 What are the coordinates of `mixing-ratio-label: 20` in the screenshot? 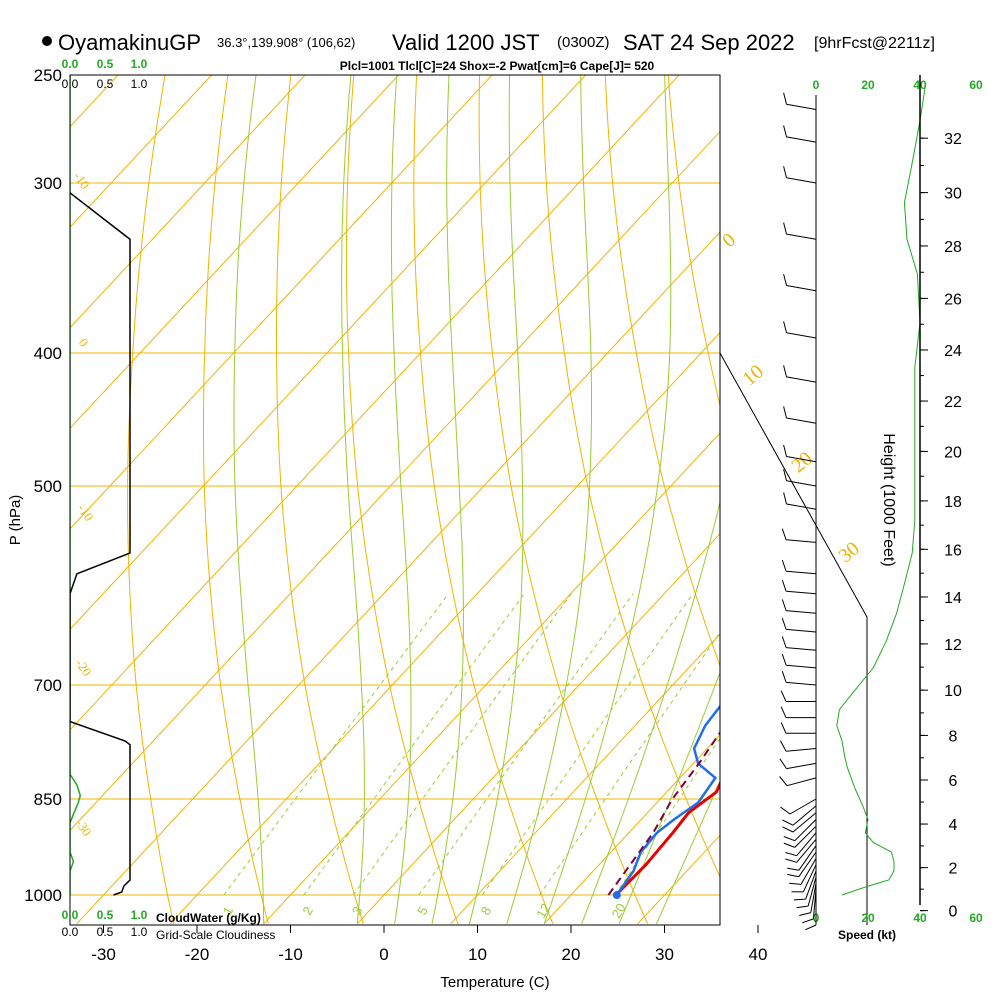 It's located at (619, 911).